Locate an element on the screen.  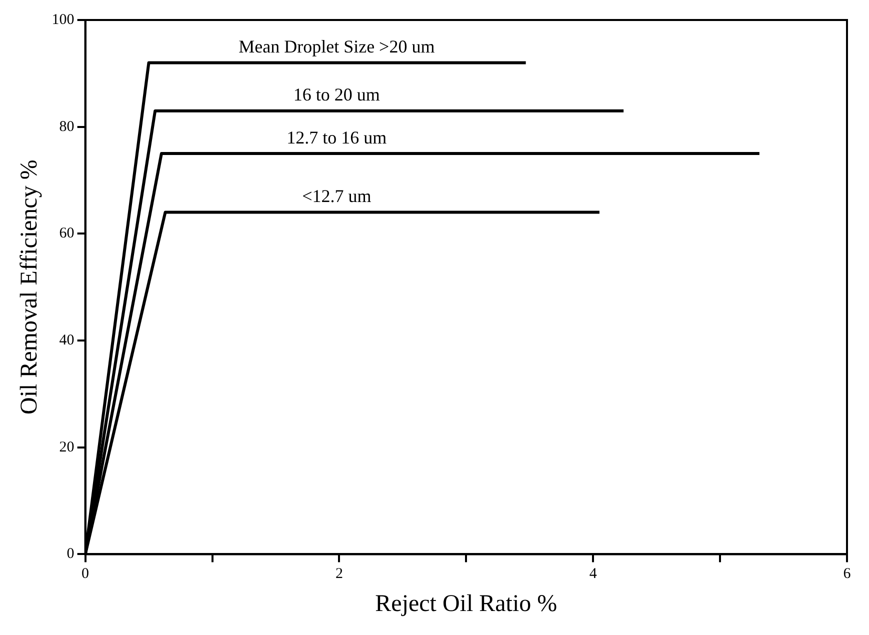
series-label: Mean Droplet Size >20 um is located at coordinates (336, 46).